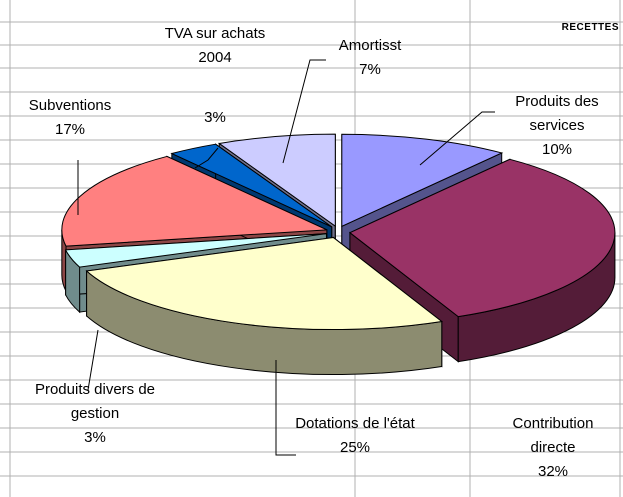 The width and height of the screenshot is (623, 497). Describe the element at coordinates (355, 423) in the screenshot. I see `category-label: Dotations de l'état` at that location.